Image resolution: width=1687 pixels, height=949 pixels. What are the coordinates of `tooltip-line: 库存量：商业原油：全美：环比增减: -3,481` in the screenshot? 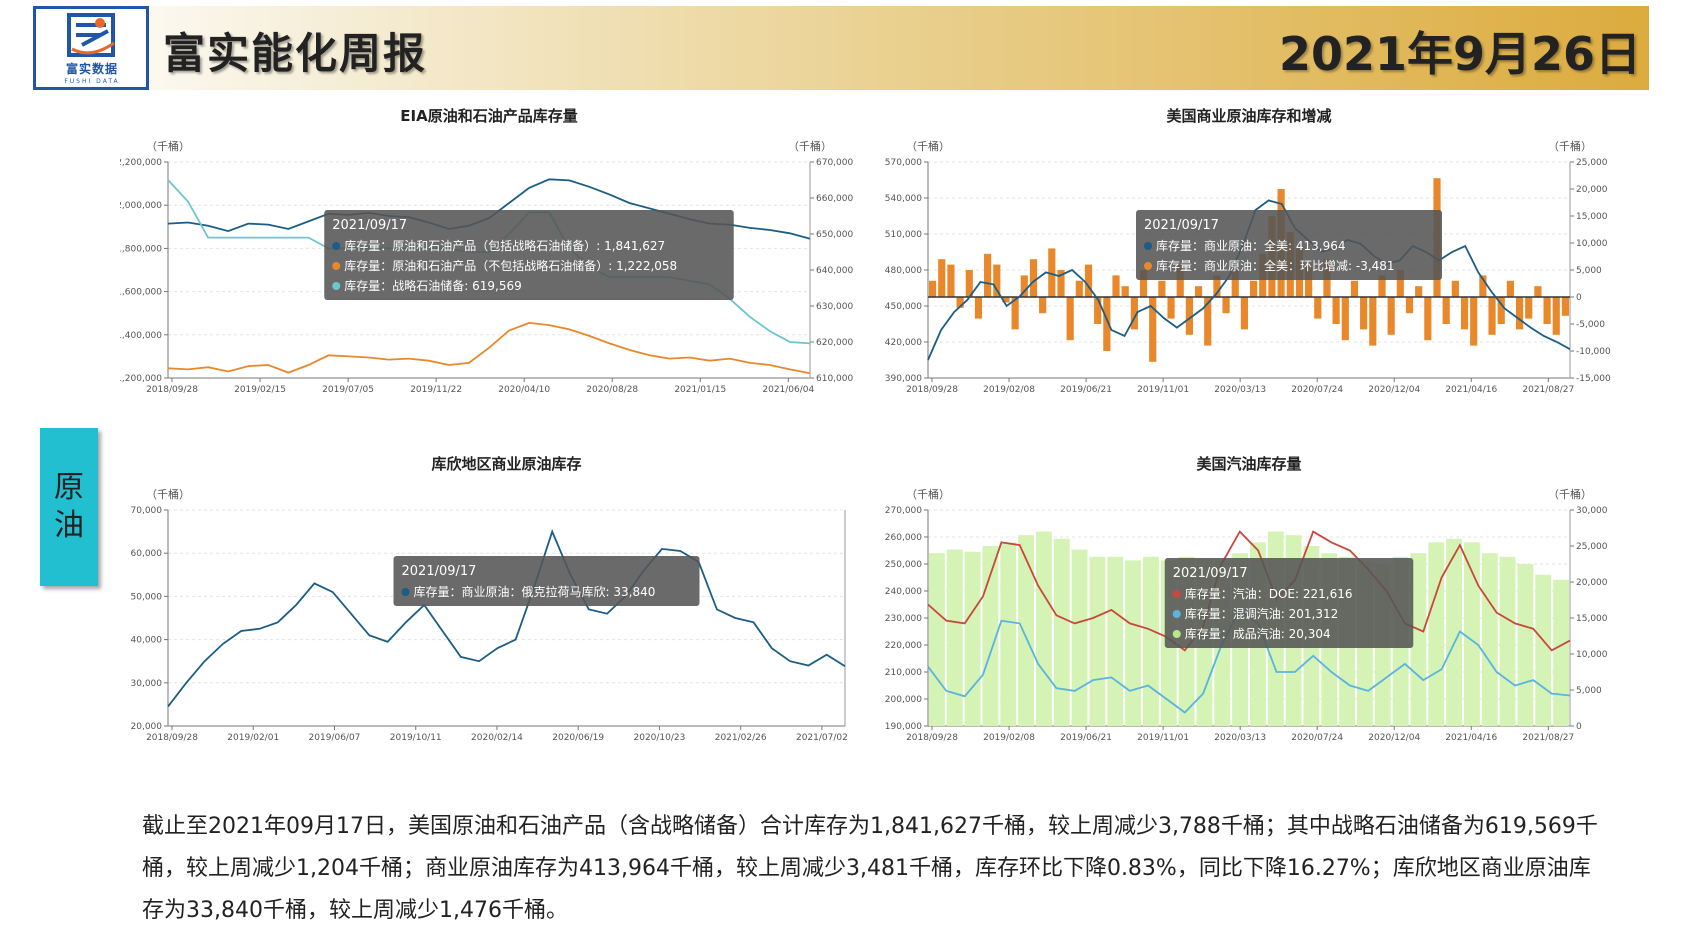 It's located at (1275, 265).